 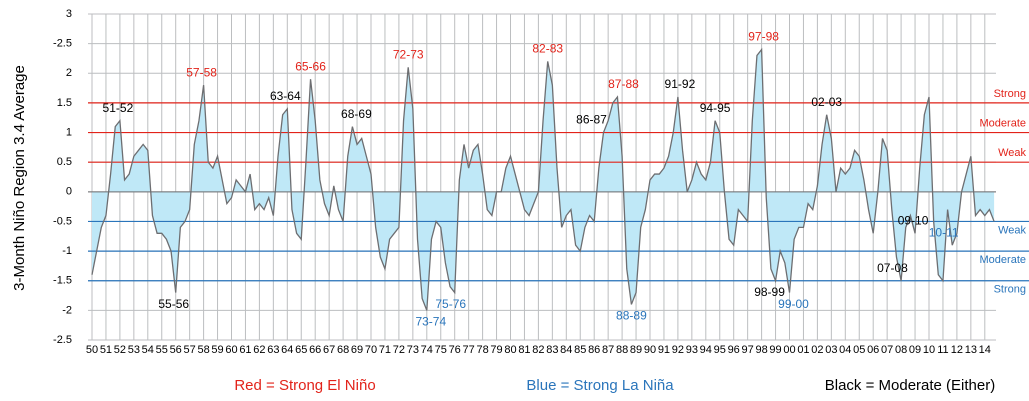 I want to click on x-tick-label: 56, so click(x=176, y=350).